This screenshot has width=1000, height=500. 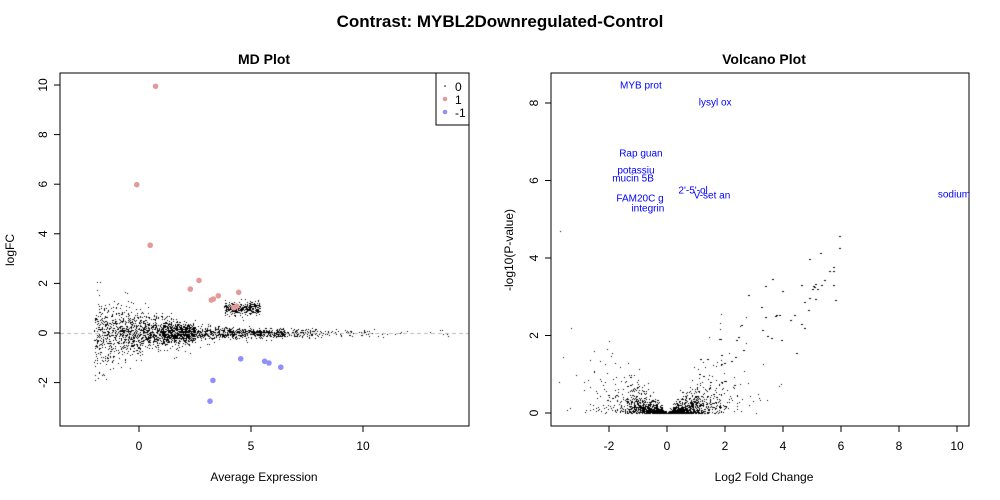 I want to click on volcano-gene-label: 2'-5'-ol, so click(x=692, y=191).